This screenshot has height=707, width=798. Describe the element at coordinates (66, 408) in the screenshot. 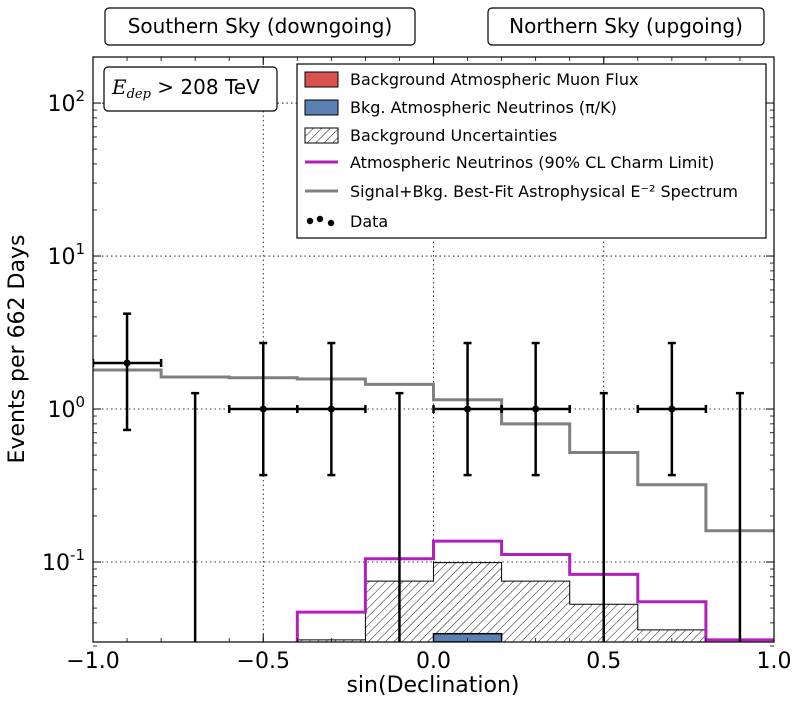

I see `y-tick-label-1: 10⁰` at that location.